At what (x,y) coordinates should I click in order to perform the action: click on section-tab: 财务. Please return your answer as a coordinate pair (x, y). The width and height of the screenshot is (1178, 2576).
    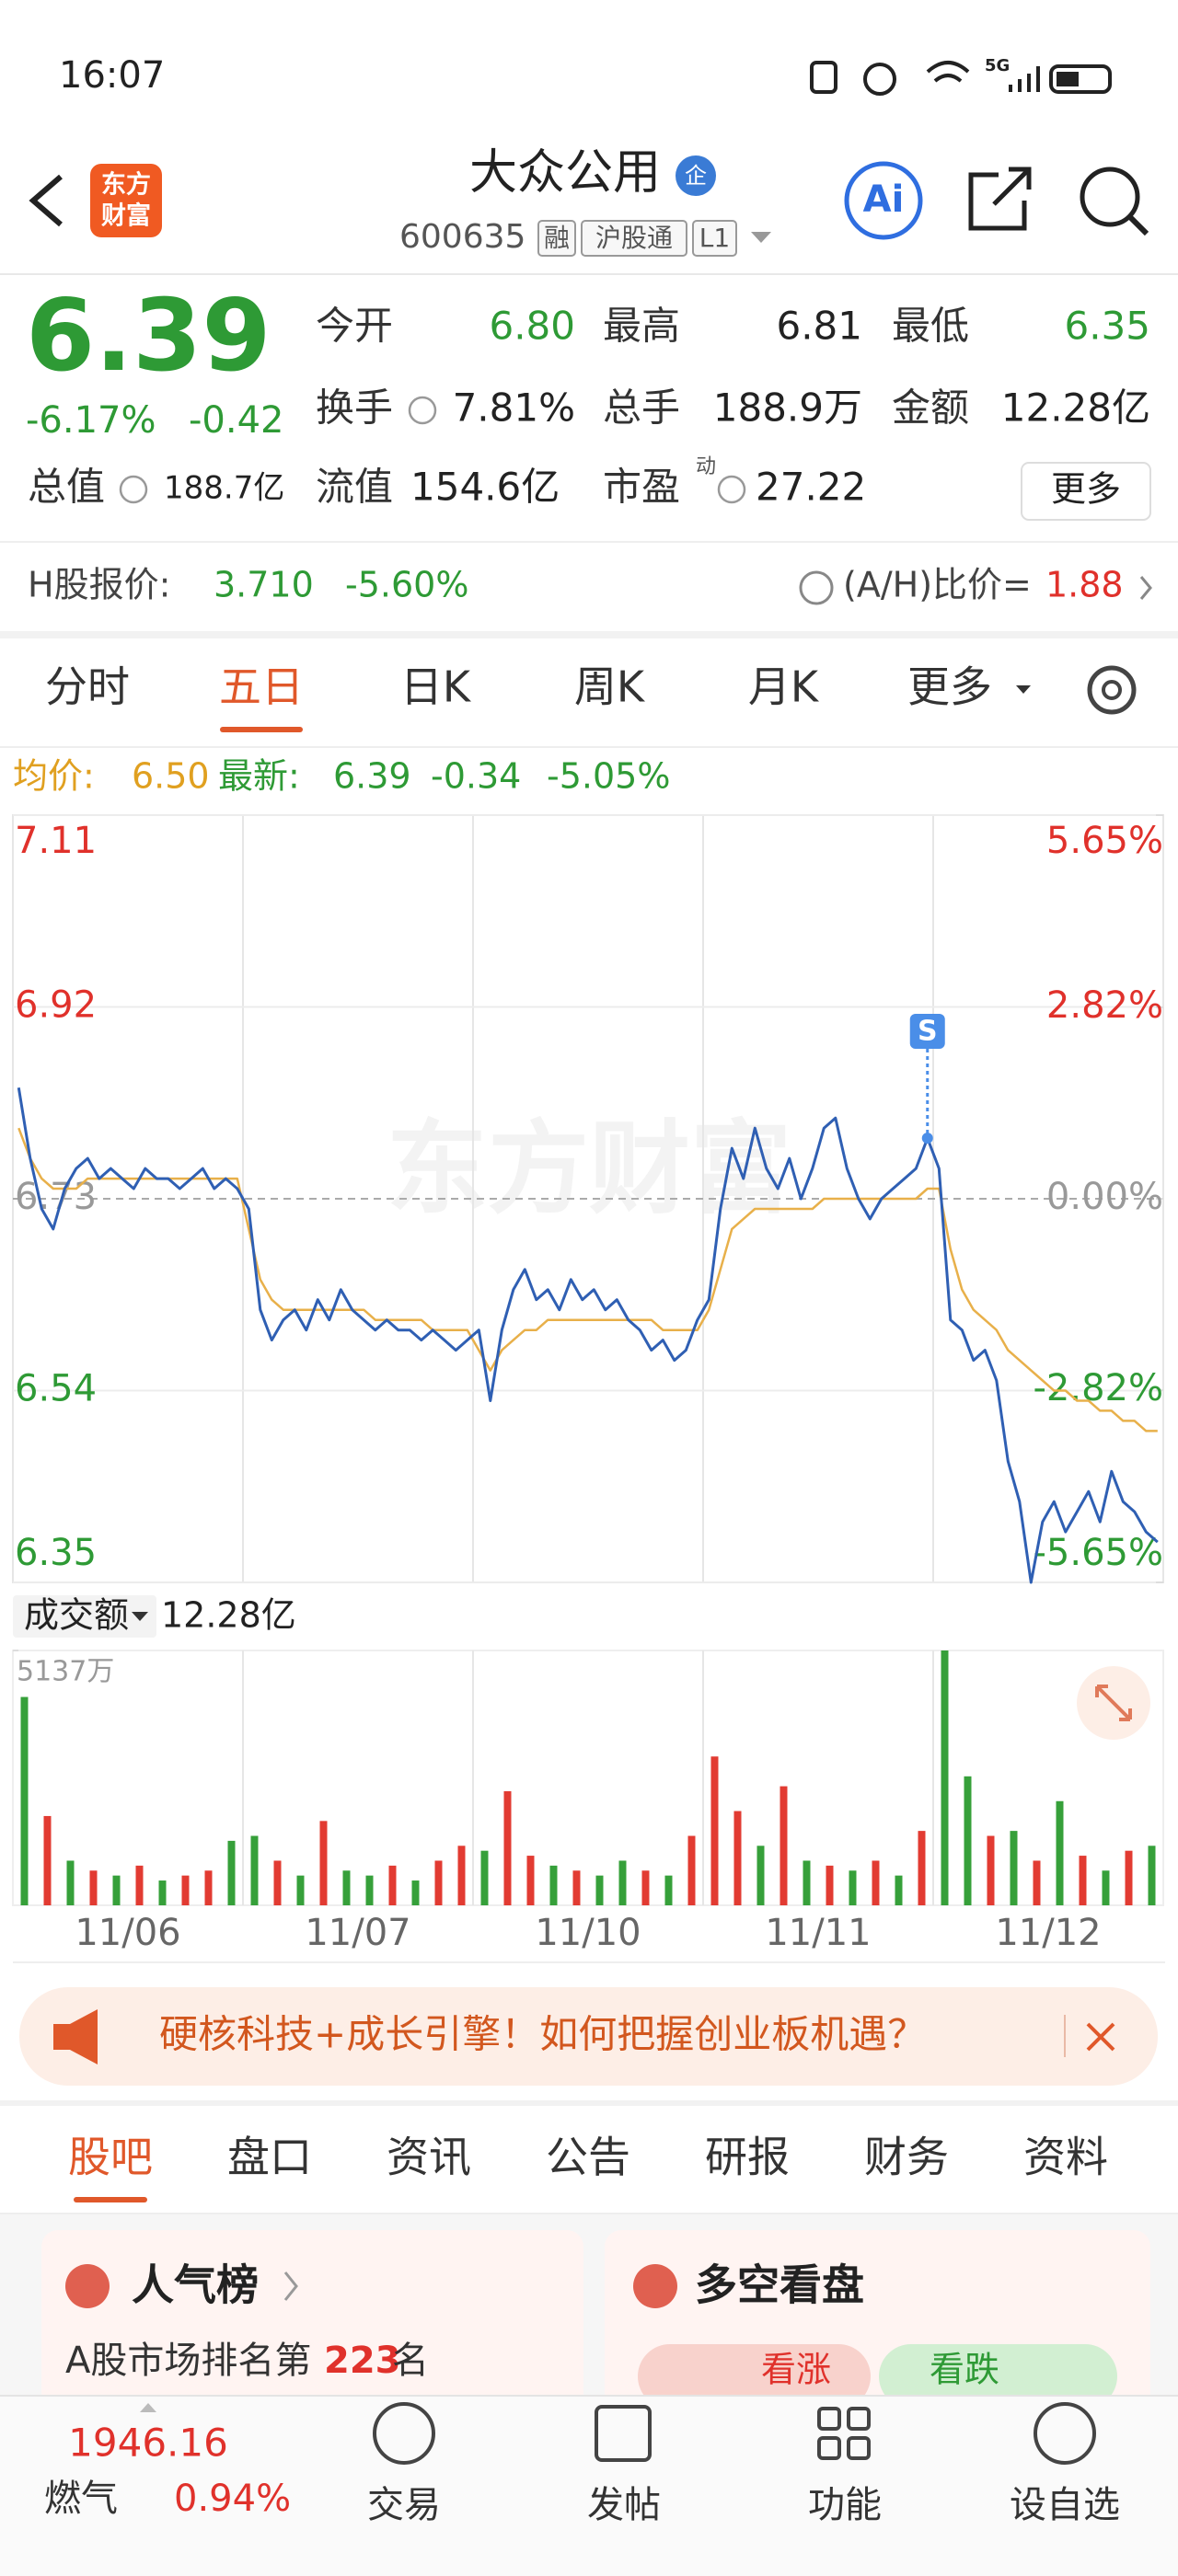
    Looking at the image, I should click on (906, 2157).